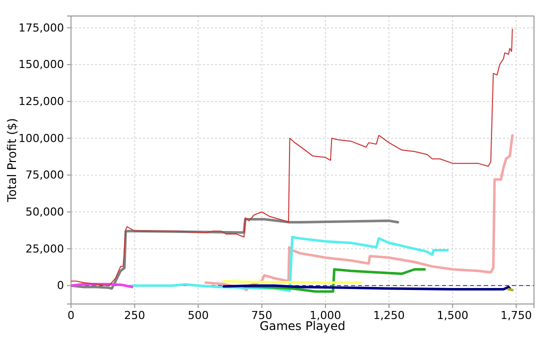  What do you see at coordinates (60, 285) in the screenshot?
I see `y-tick-label: 0` at bounding box center [60, 285].